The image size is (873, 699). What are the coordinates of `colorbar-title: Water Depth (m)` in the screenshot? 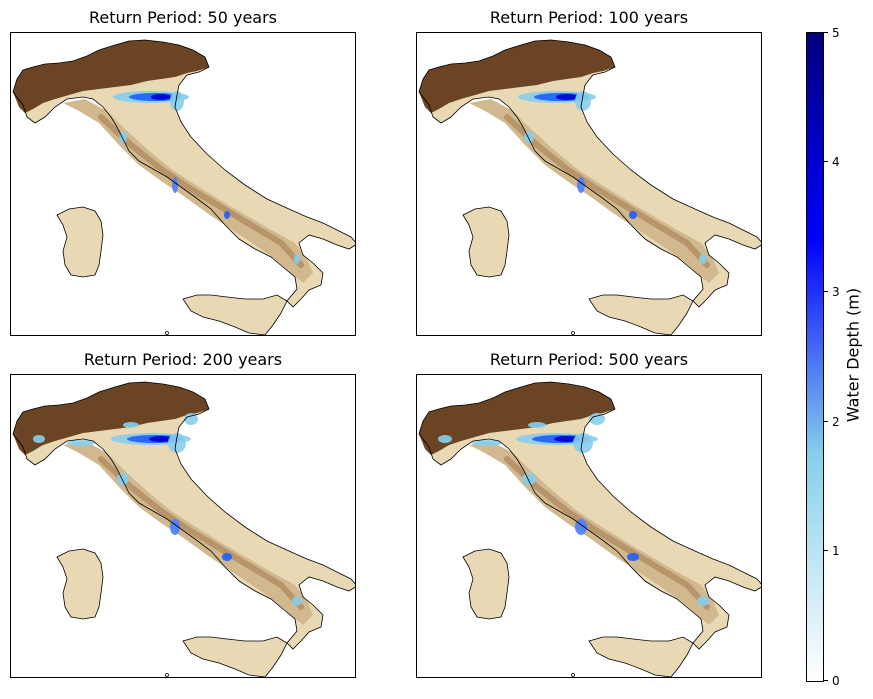 It's located at (853, 355).